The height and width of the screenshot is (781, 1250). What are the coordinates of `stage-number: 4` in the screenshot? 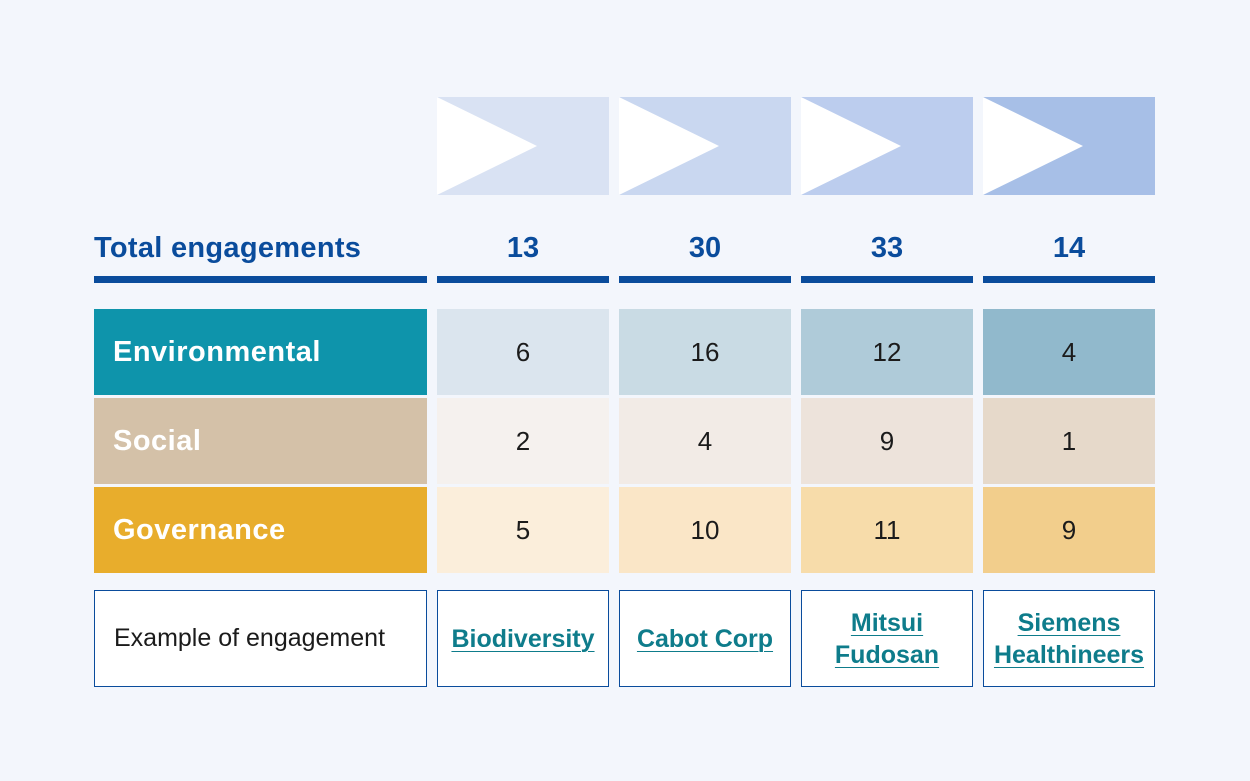 It's located at (1004, 142).